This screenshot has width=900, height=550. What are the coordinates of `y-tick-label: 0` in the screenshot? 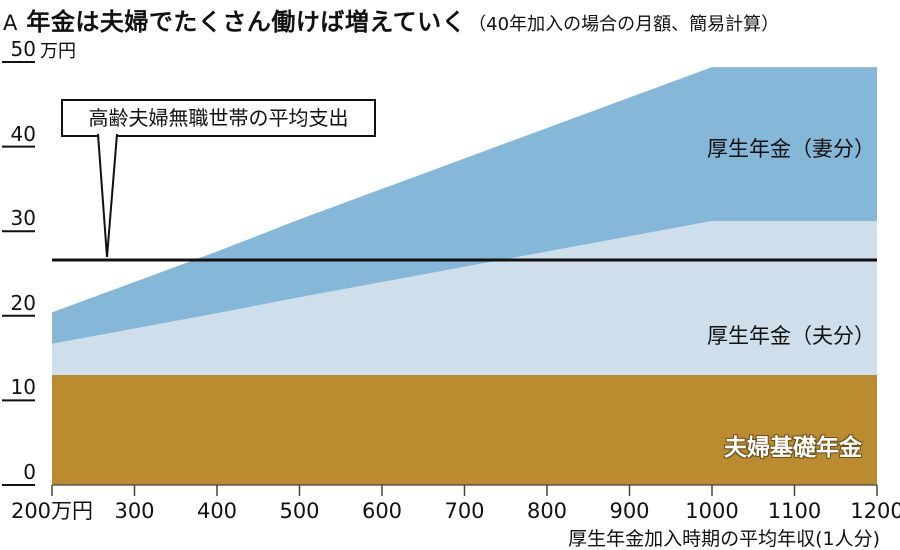 It's located at (29, 472).